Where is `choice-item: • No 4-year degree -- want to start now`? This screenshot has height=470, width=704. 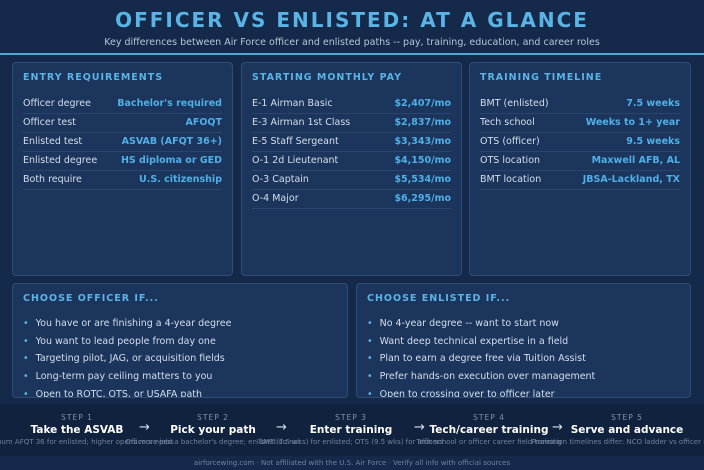 choice-item: • No 4-year degree -- want to start now is located at coordinates (463, 323).